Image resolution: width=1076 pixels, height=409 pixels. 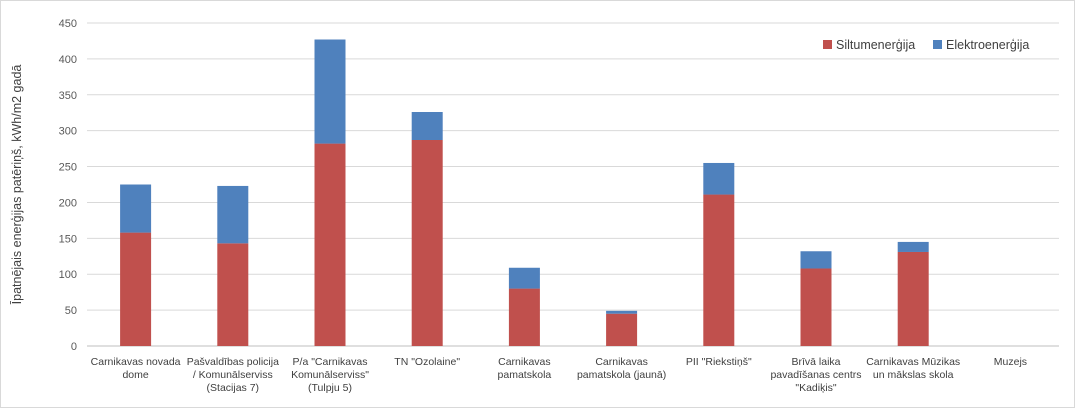 I want to click on x-category-label-line: Carnikavas novada, so click(x=136, y=362).